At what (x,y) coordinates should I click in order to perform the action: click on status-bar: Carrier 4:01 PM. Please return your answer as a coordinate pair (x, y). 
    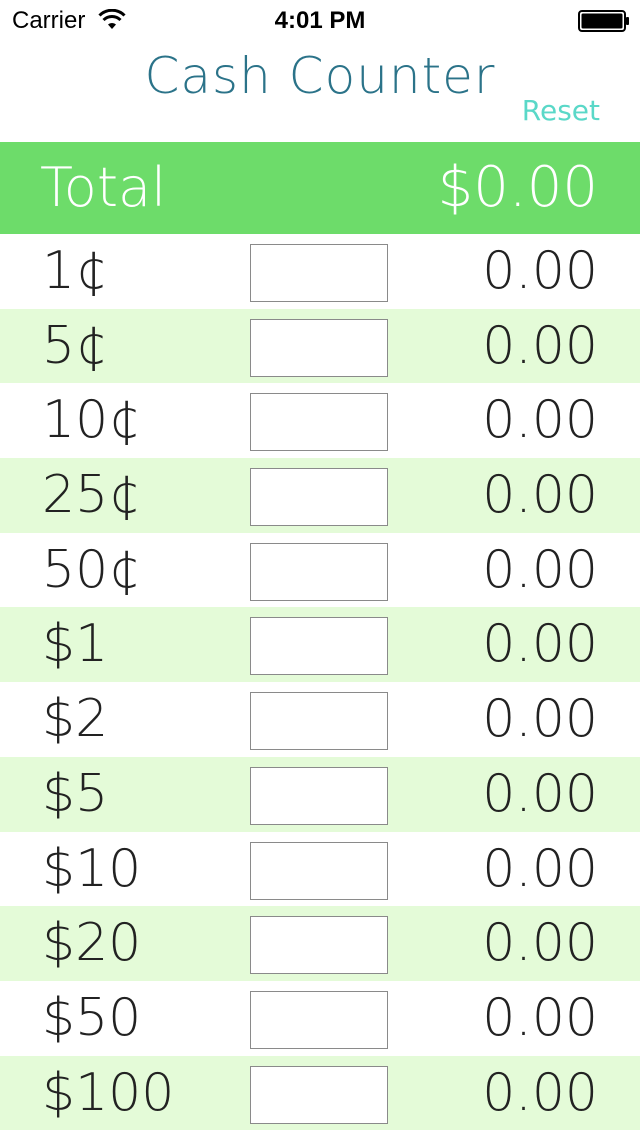
    Looking at the image, I should click on (320, 20).